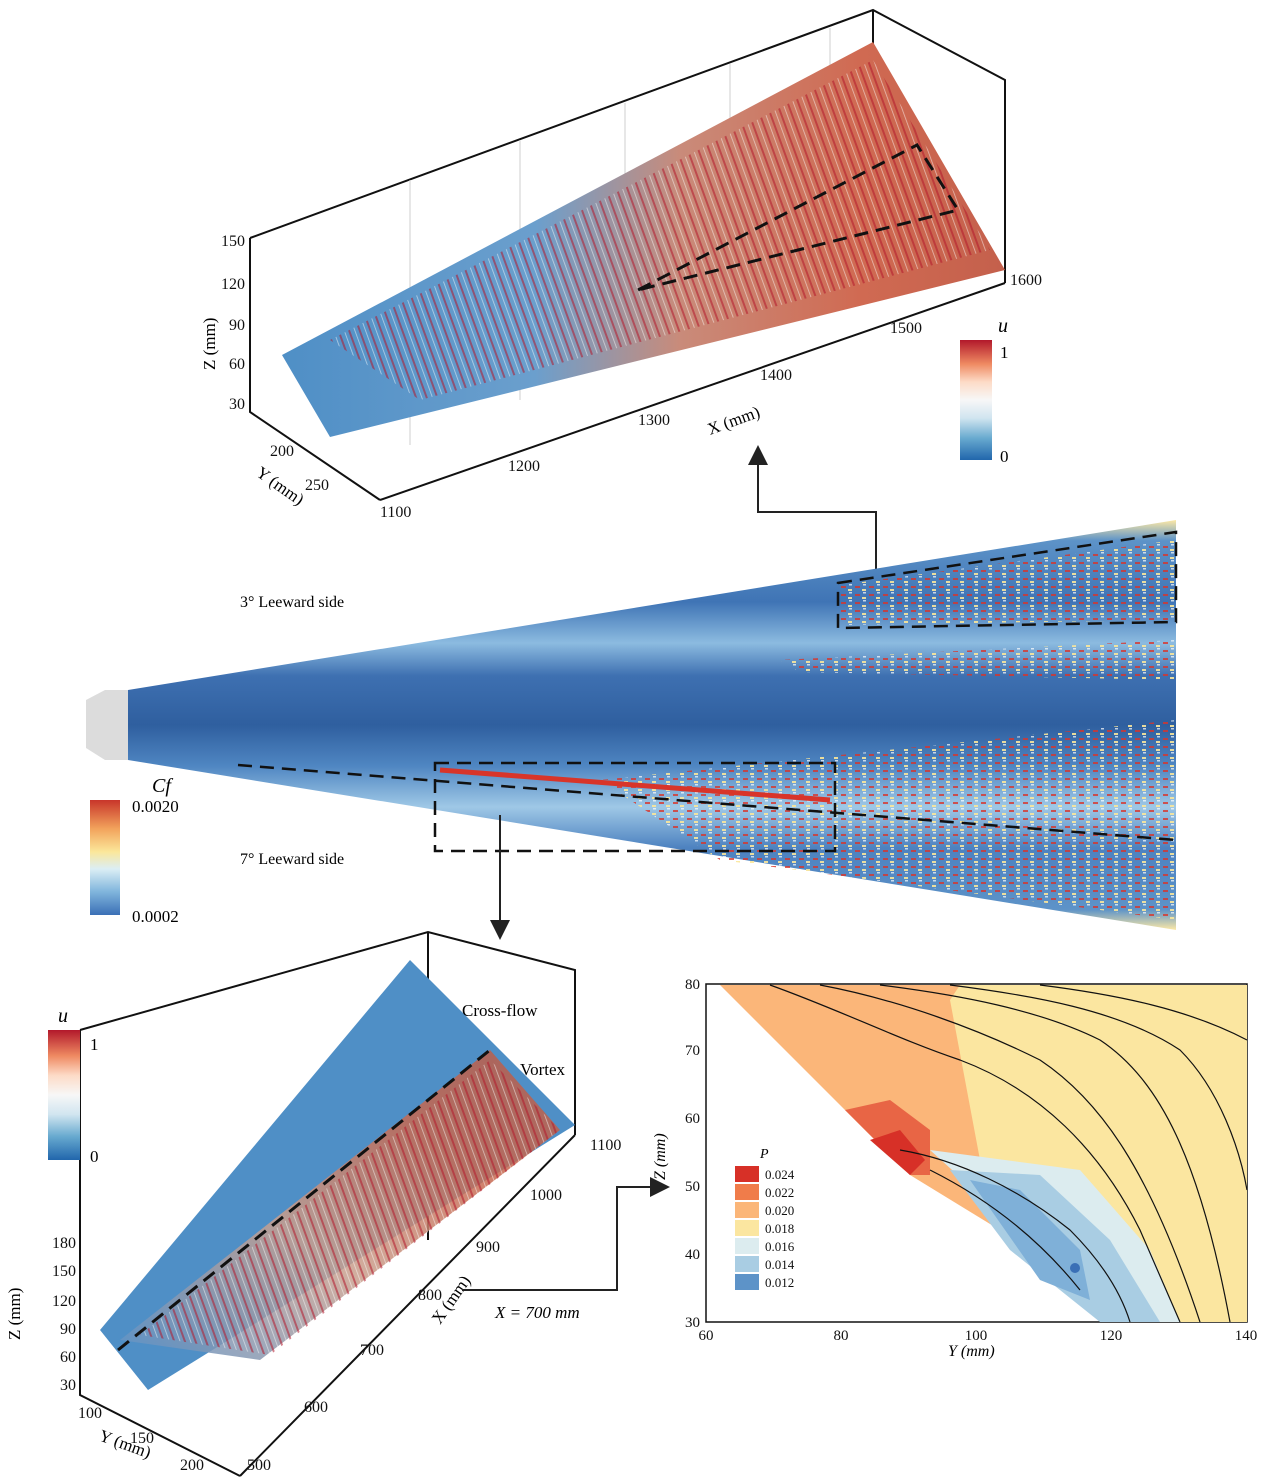 The width and height of the screenshot is (1269, 1482). What do you see at coordinates (978, 660) in the screenshot?
I see `cone-transition-mid` at bounding box center [978, 660].